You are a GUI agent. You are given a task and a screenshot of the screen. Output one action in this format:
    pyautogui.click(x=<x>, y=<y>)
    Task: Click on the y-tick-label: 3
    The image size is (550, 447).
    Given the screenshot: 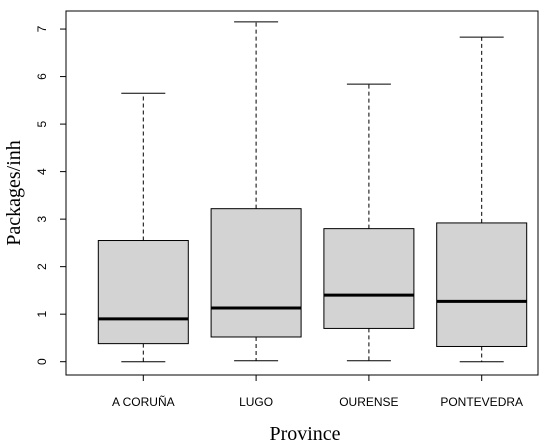 What is the action you would take?
    pyautogui.click(x=42, y=218)
    